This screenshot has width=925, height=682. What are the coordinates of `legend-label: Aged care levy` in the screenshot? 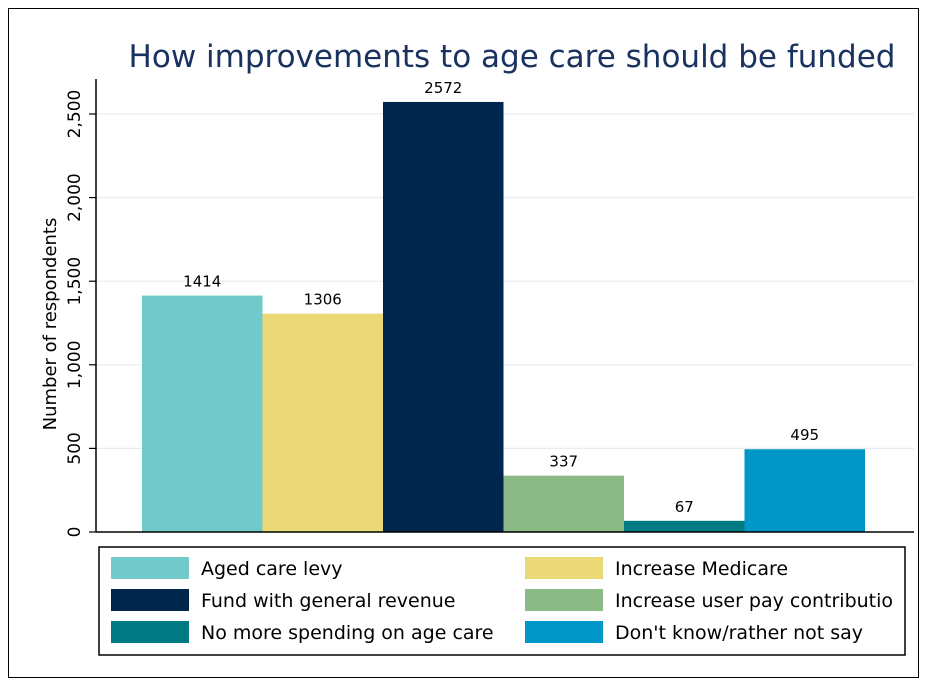 It's located at (272, 569).